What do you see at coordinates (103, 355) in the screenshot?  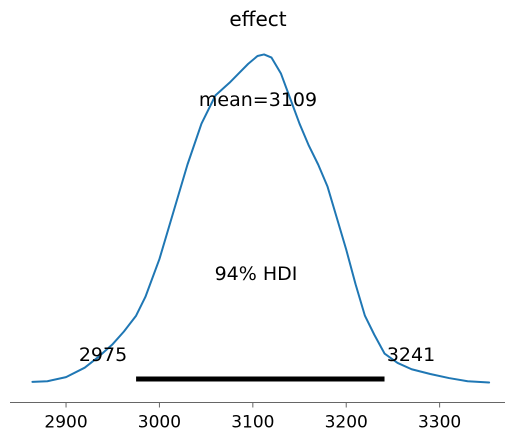 I see `hdi-low-label: 2975` at bounding box center [103, 355].